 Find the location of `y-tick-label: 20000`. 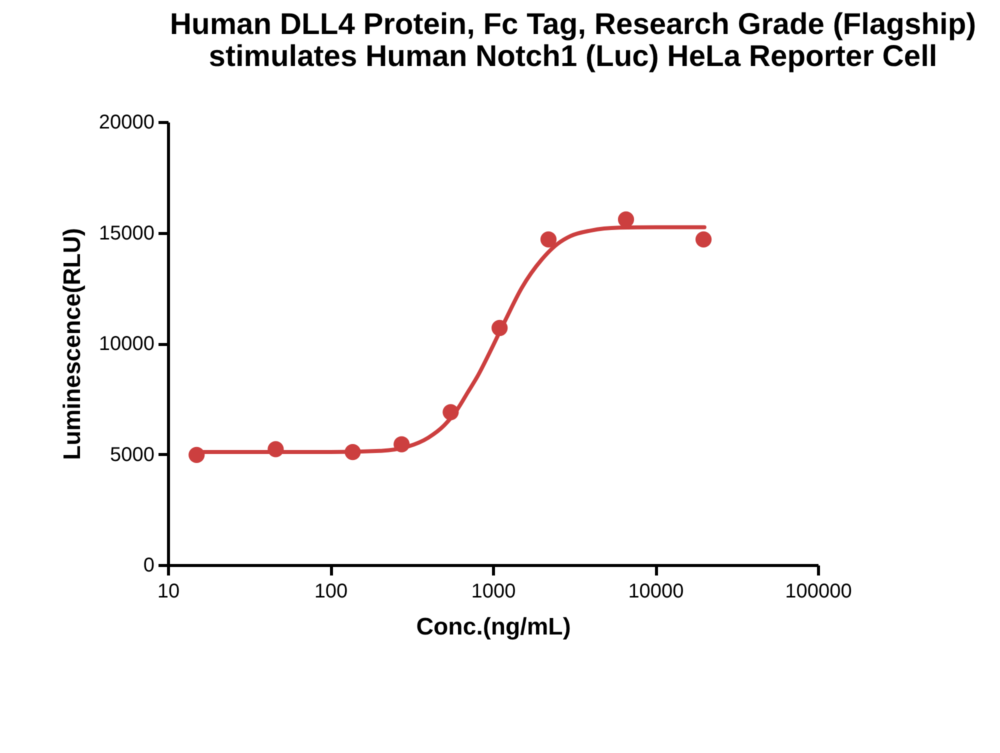

y-tick-label: 20000 is located at coordinates (126, 123).